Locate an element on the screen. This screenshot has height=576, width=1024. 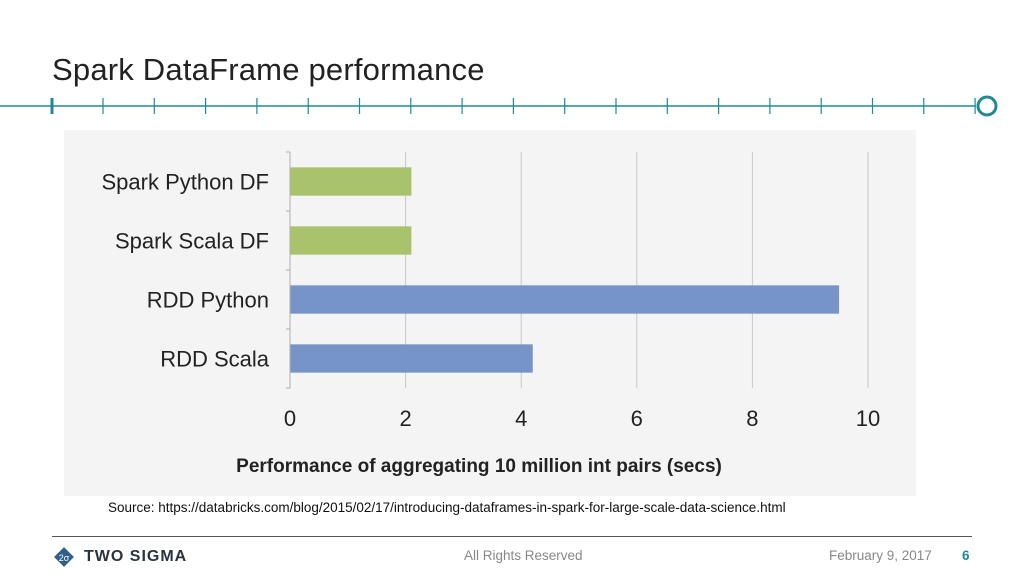
x-tick-label: 6 is located at coordinates (637, 418).